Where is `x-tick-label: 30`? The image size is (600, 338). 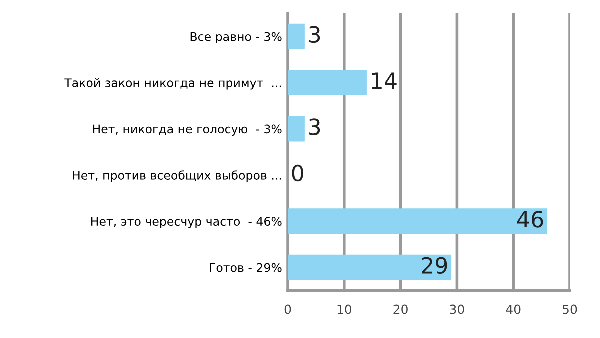
x-tick-label: 30 is located at coordinates (457, 309).